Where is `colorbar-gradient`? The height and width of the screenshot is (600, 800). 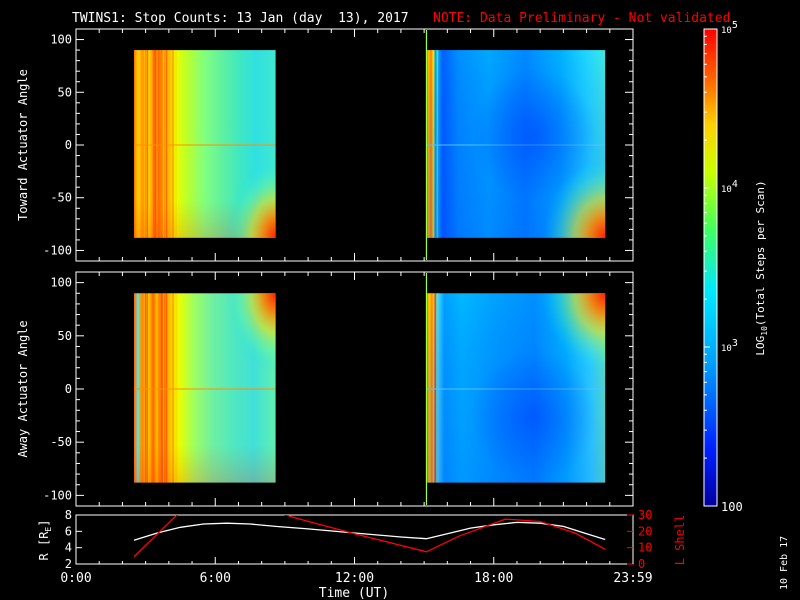
colorbar-gradient is located at coordinates (710, 267).